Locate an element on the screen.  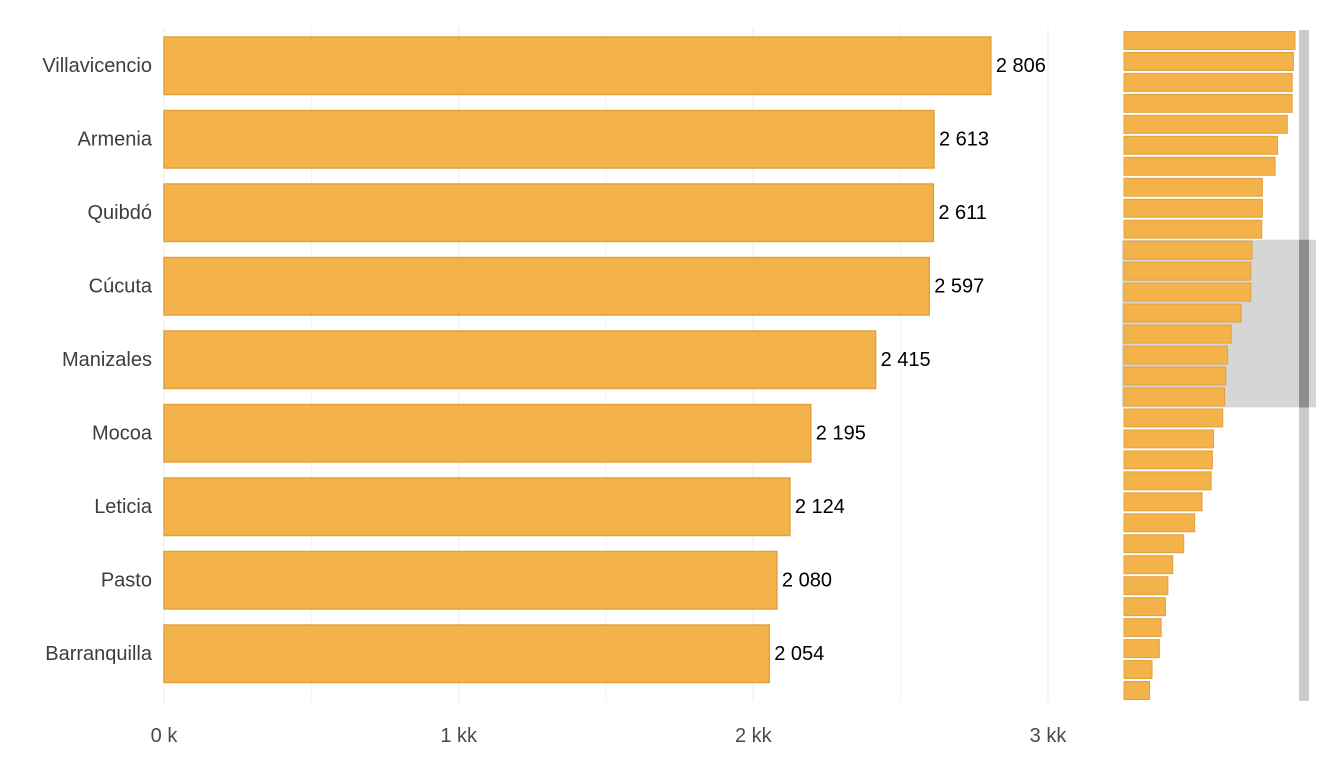
value-label: 2 195 is located at coordinates (841, 433).